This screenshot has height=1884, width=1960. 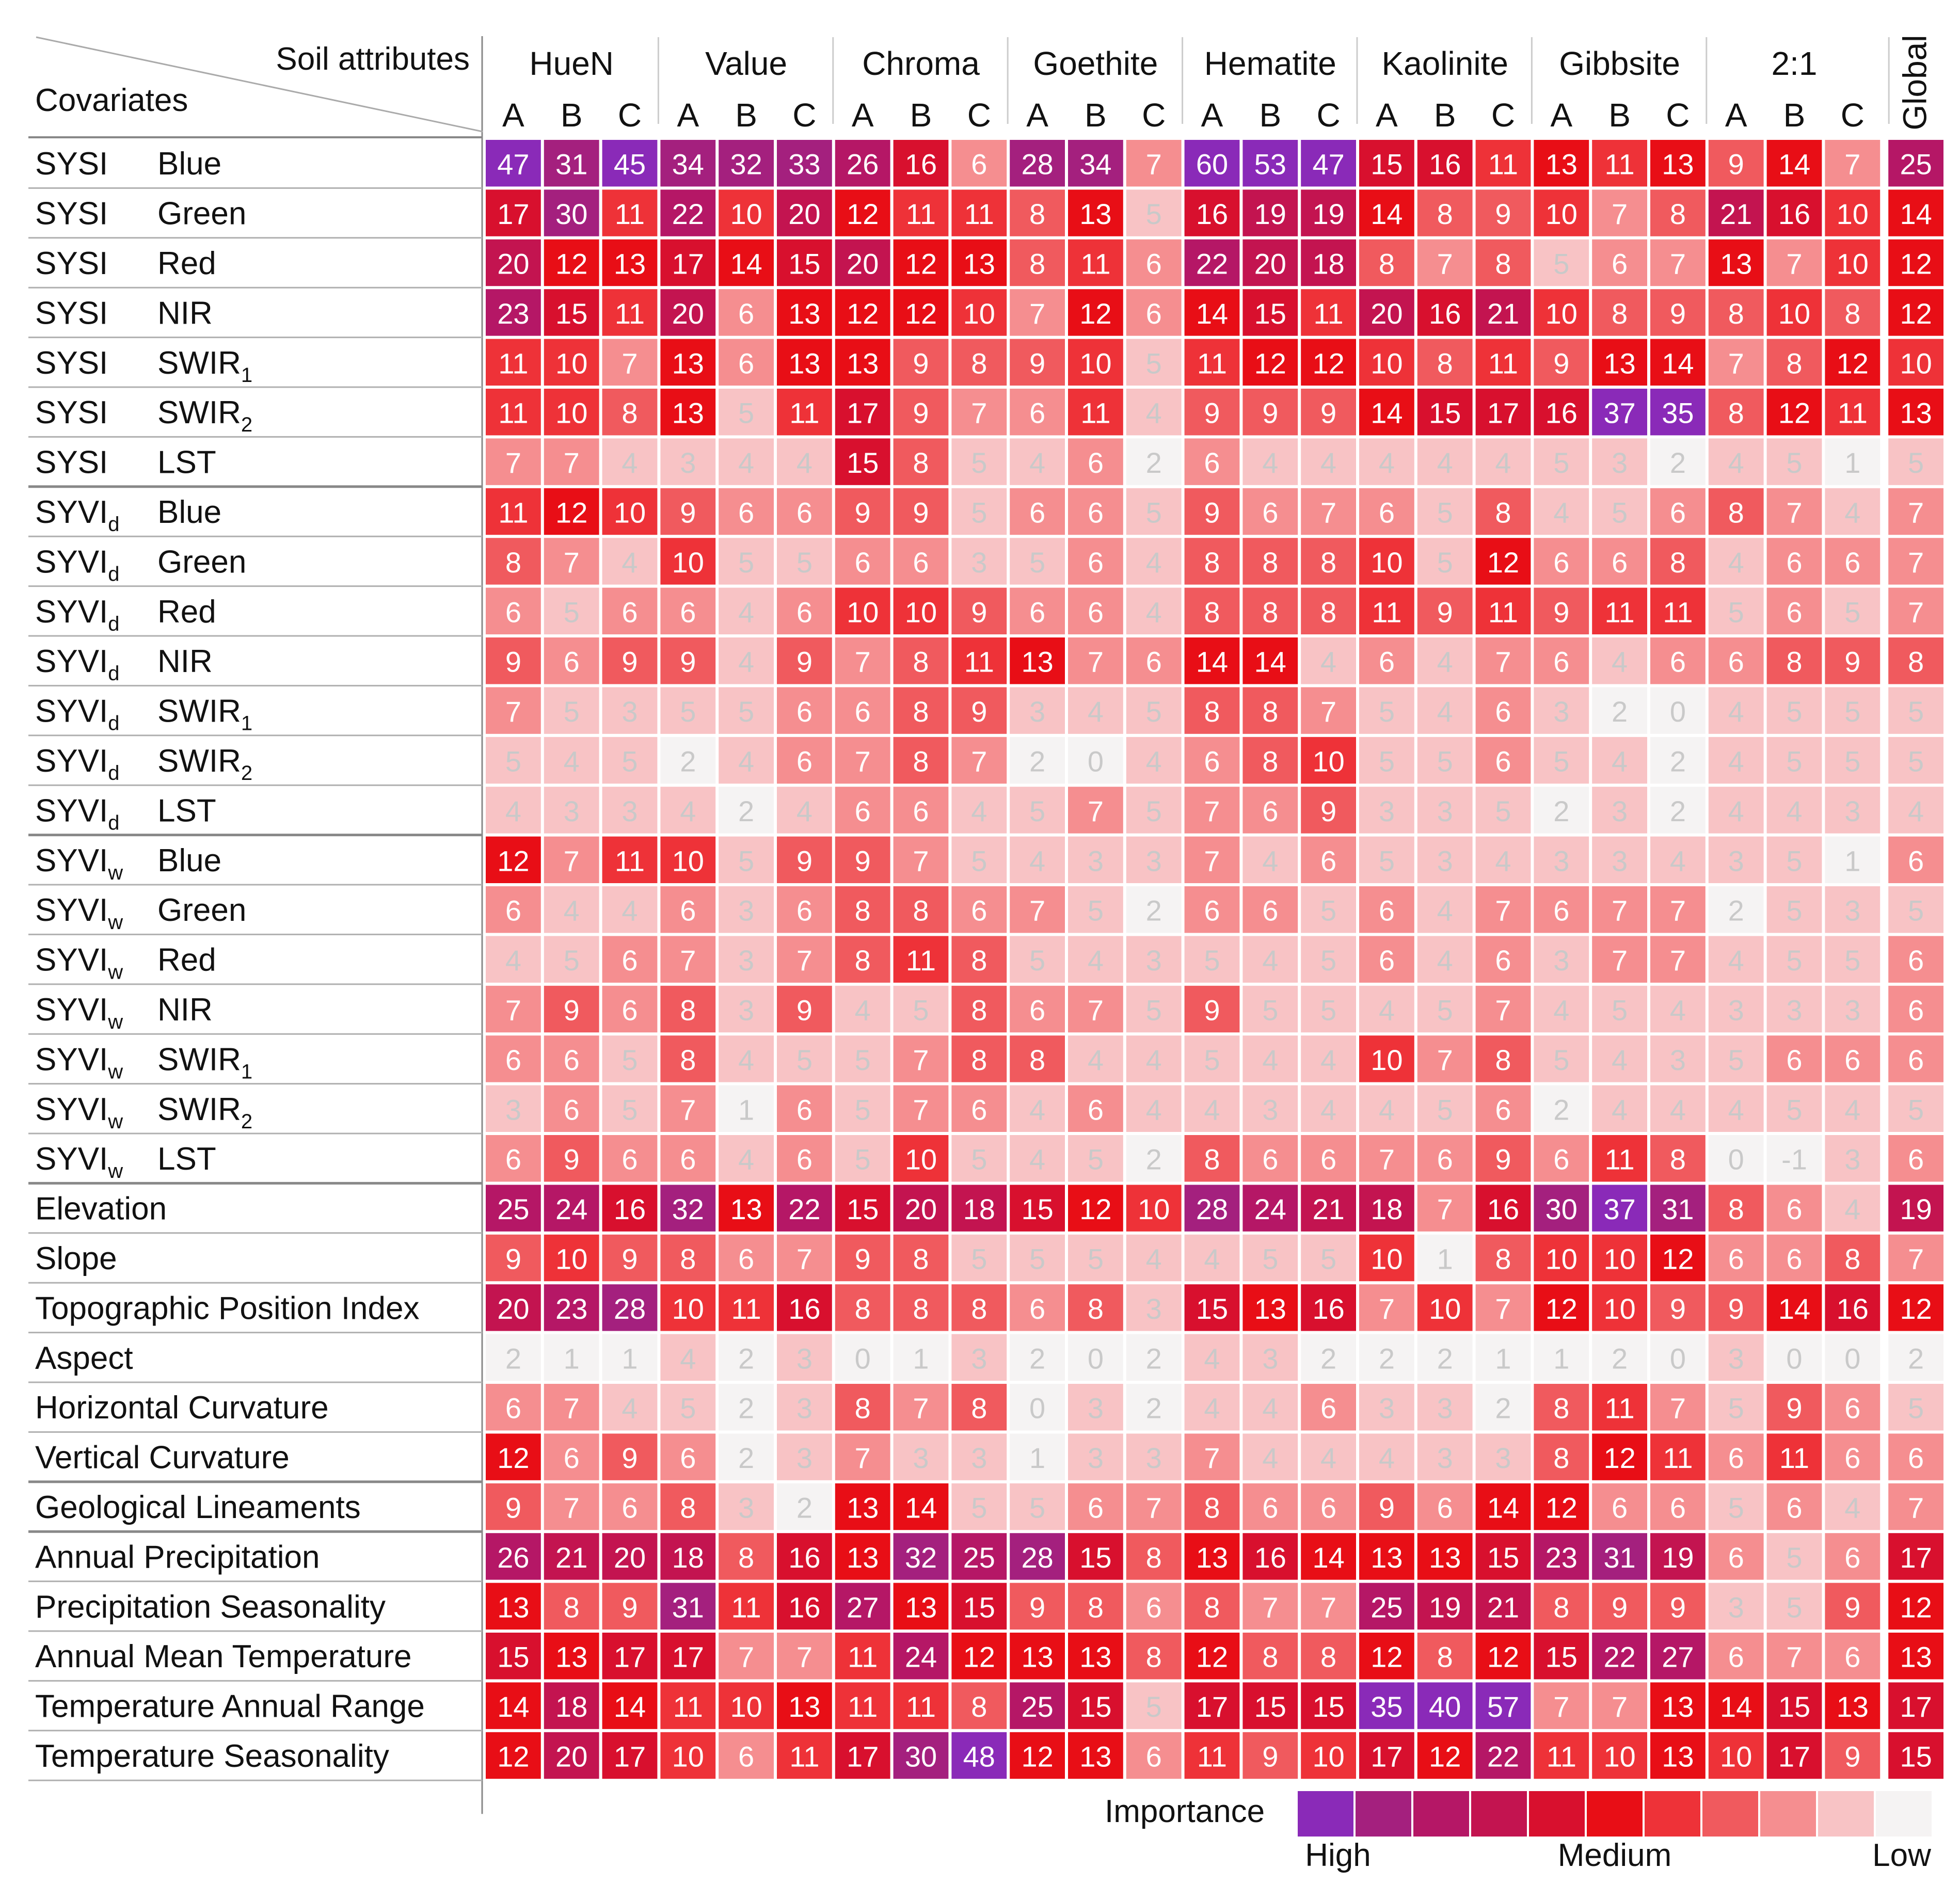 I want to click on cell-value-label: 47, so click(x=1328, y=164).